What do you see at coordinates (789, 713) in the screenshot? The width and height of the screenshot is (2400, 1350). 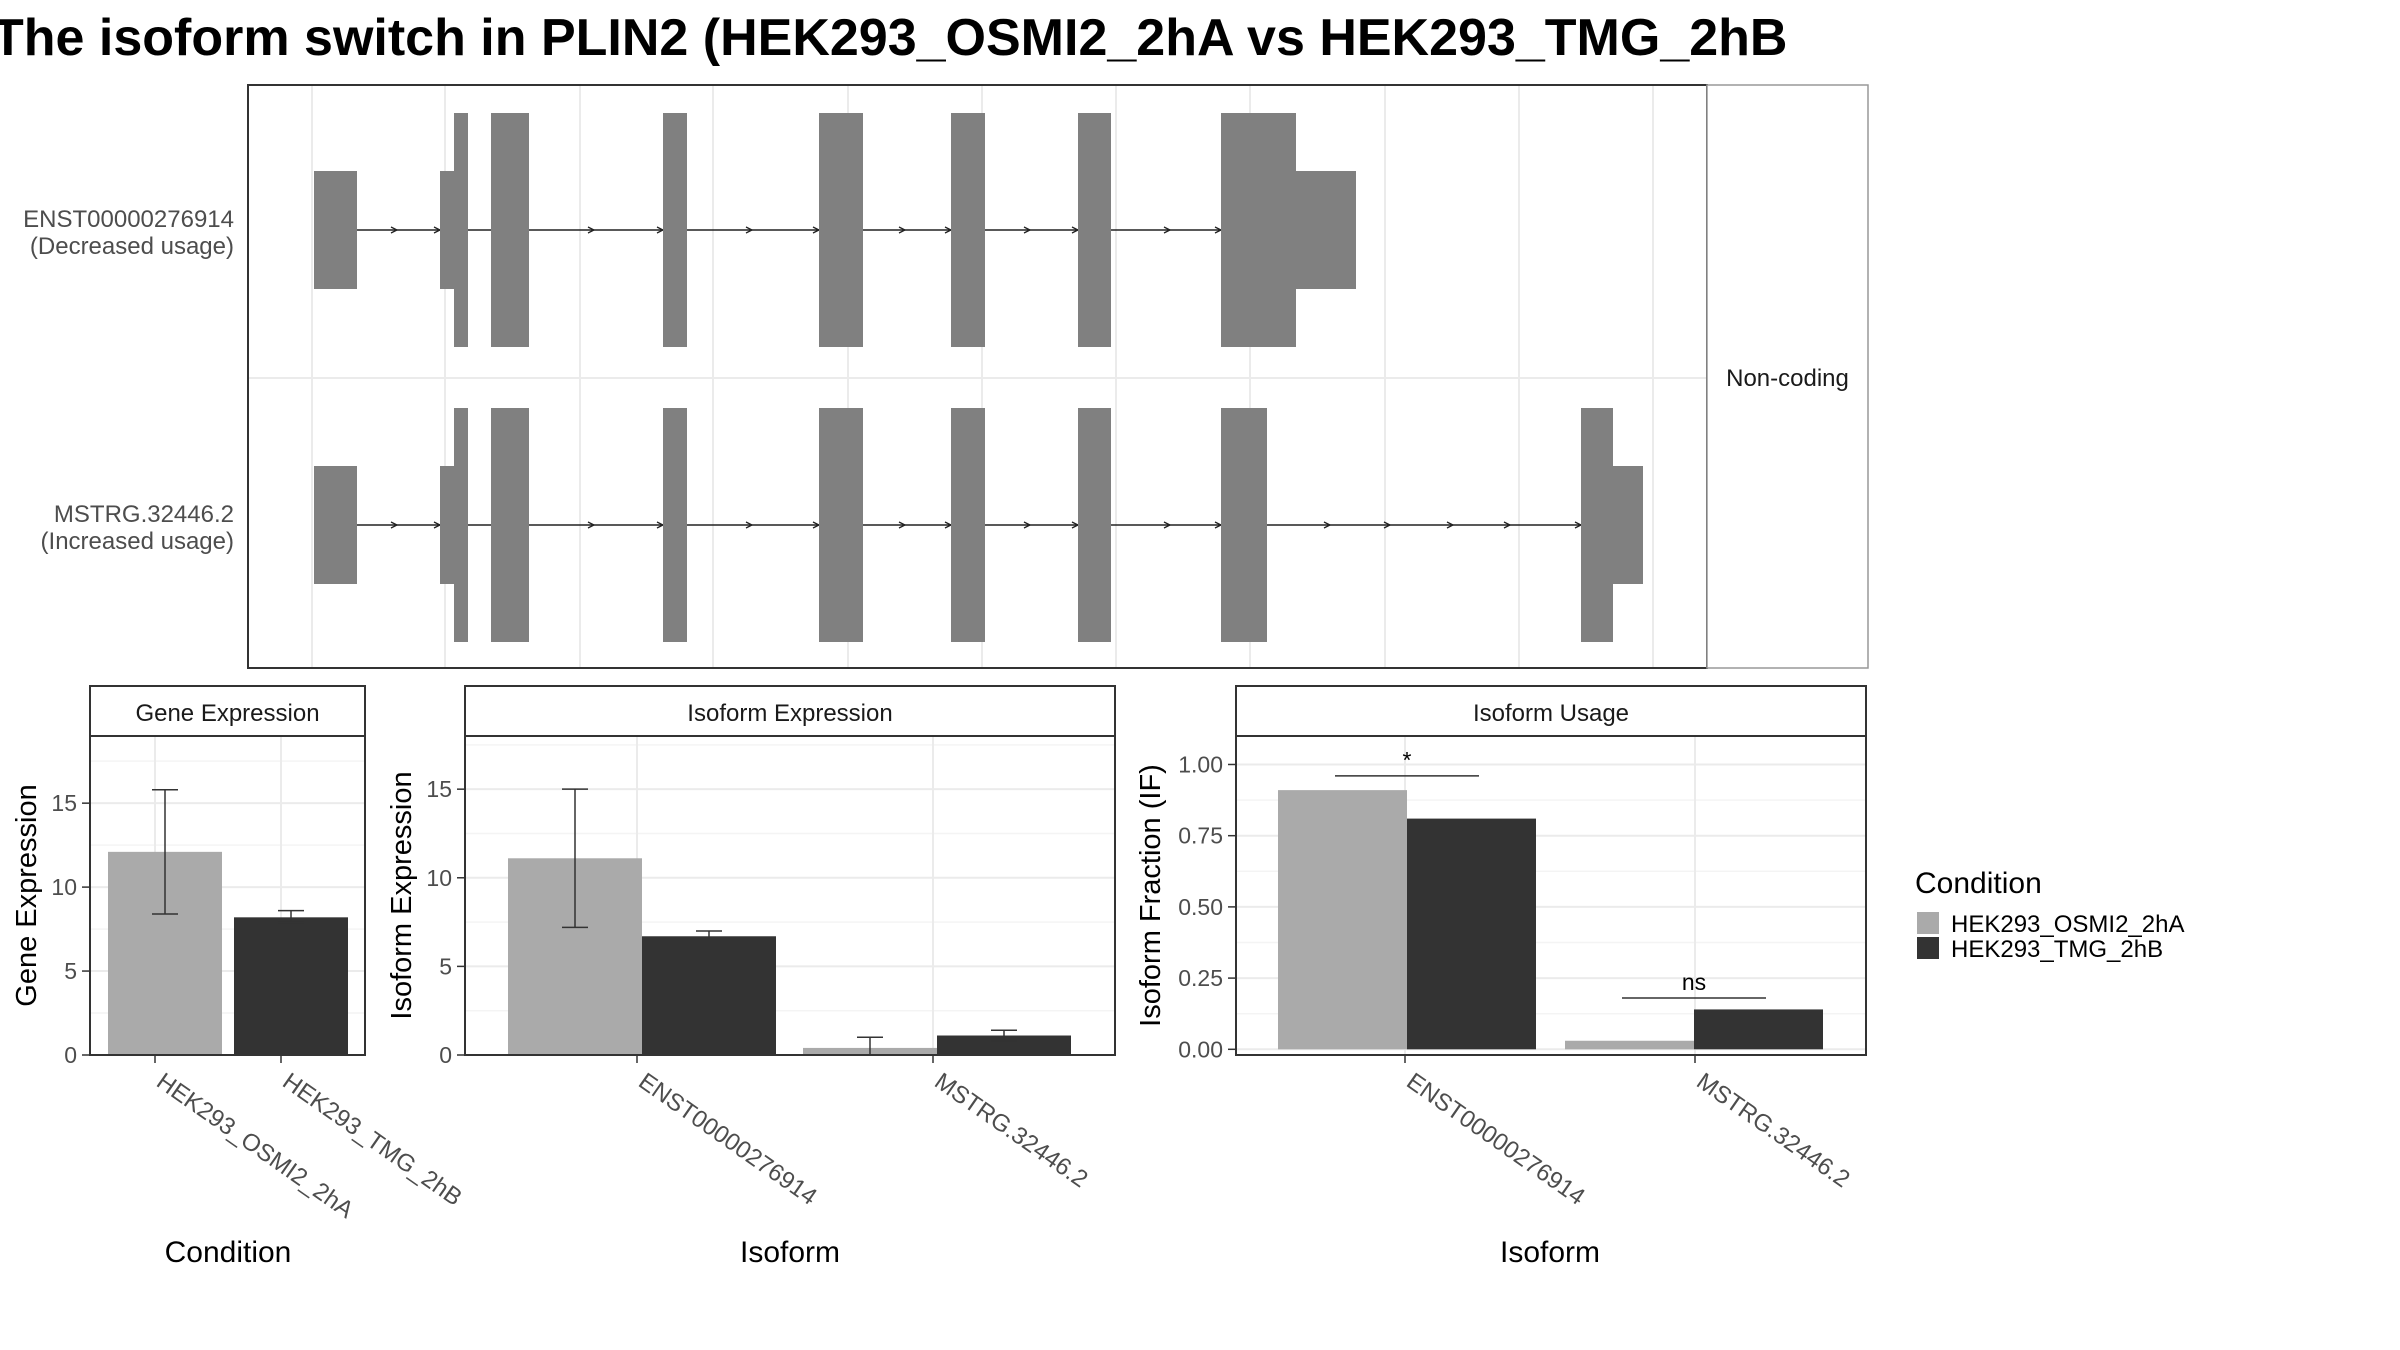 I see `strip-title: Isoform Expression` at bounding box center [789, 713].